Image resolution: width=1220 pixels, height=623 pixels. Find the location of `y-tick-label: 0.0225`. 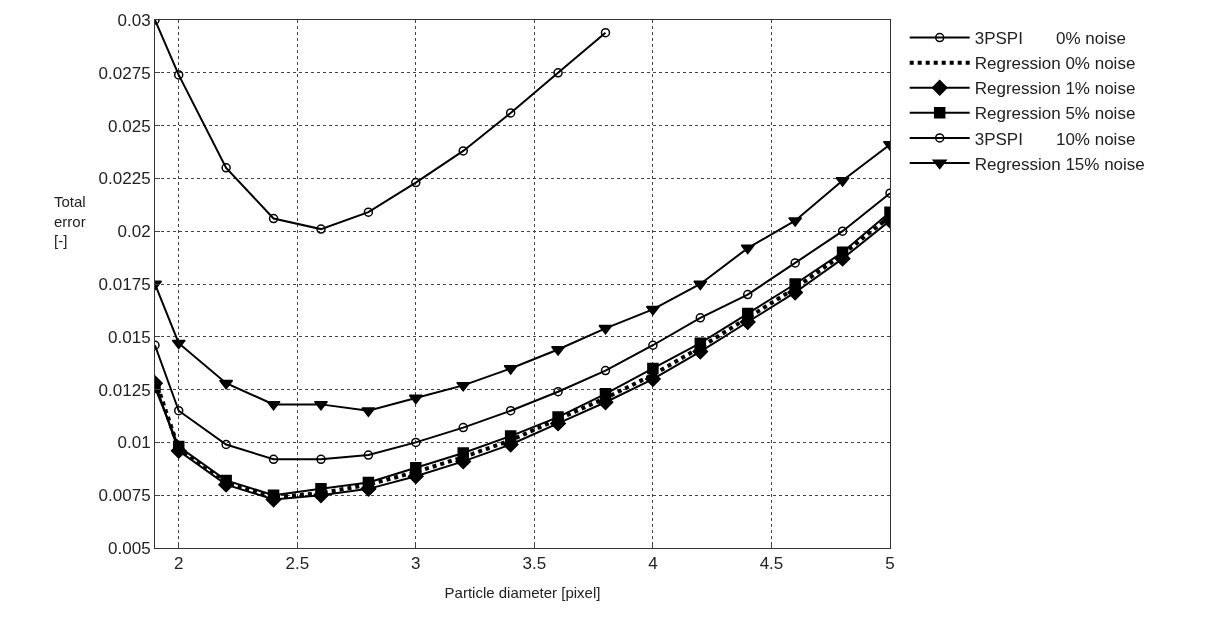

y-tick-label: 0.0225 is located at coordinates (124, 179).